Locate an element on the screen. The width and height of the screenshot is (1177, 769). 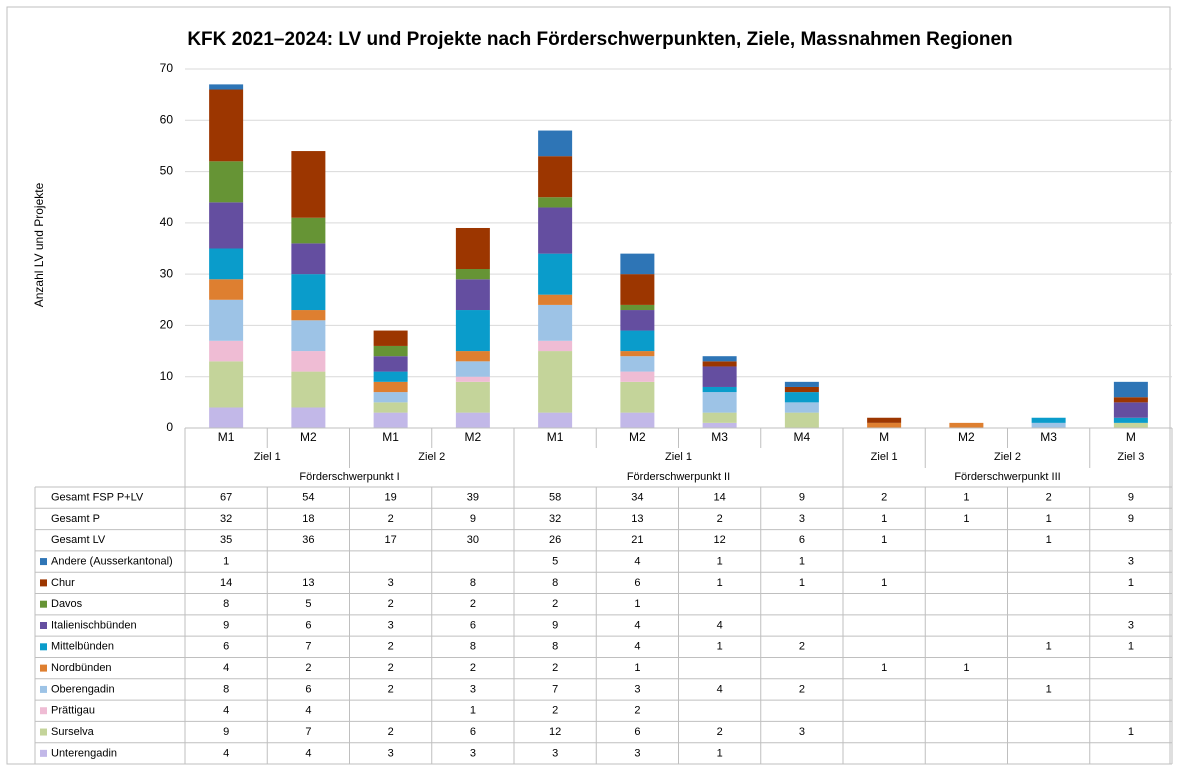
x-tick-label: M1 is located at coordinates (555, 437).